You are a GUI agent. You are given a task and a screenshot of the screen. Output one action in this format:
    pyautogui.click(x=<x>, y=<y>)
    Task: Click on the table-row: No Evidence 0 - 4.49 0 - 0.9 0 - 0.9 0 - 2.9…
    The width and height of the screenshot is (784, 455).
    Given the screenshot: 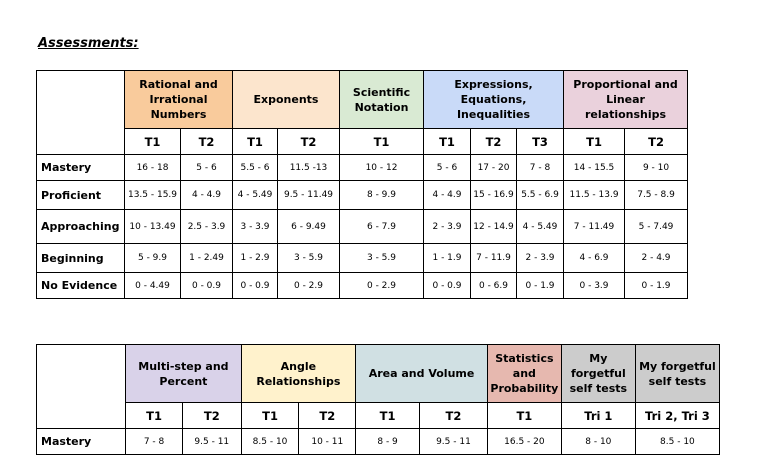 What is the action you would take?
    pyautogui.click(x=362, y=285)
    